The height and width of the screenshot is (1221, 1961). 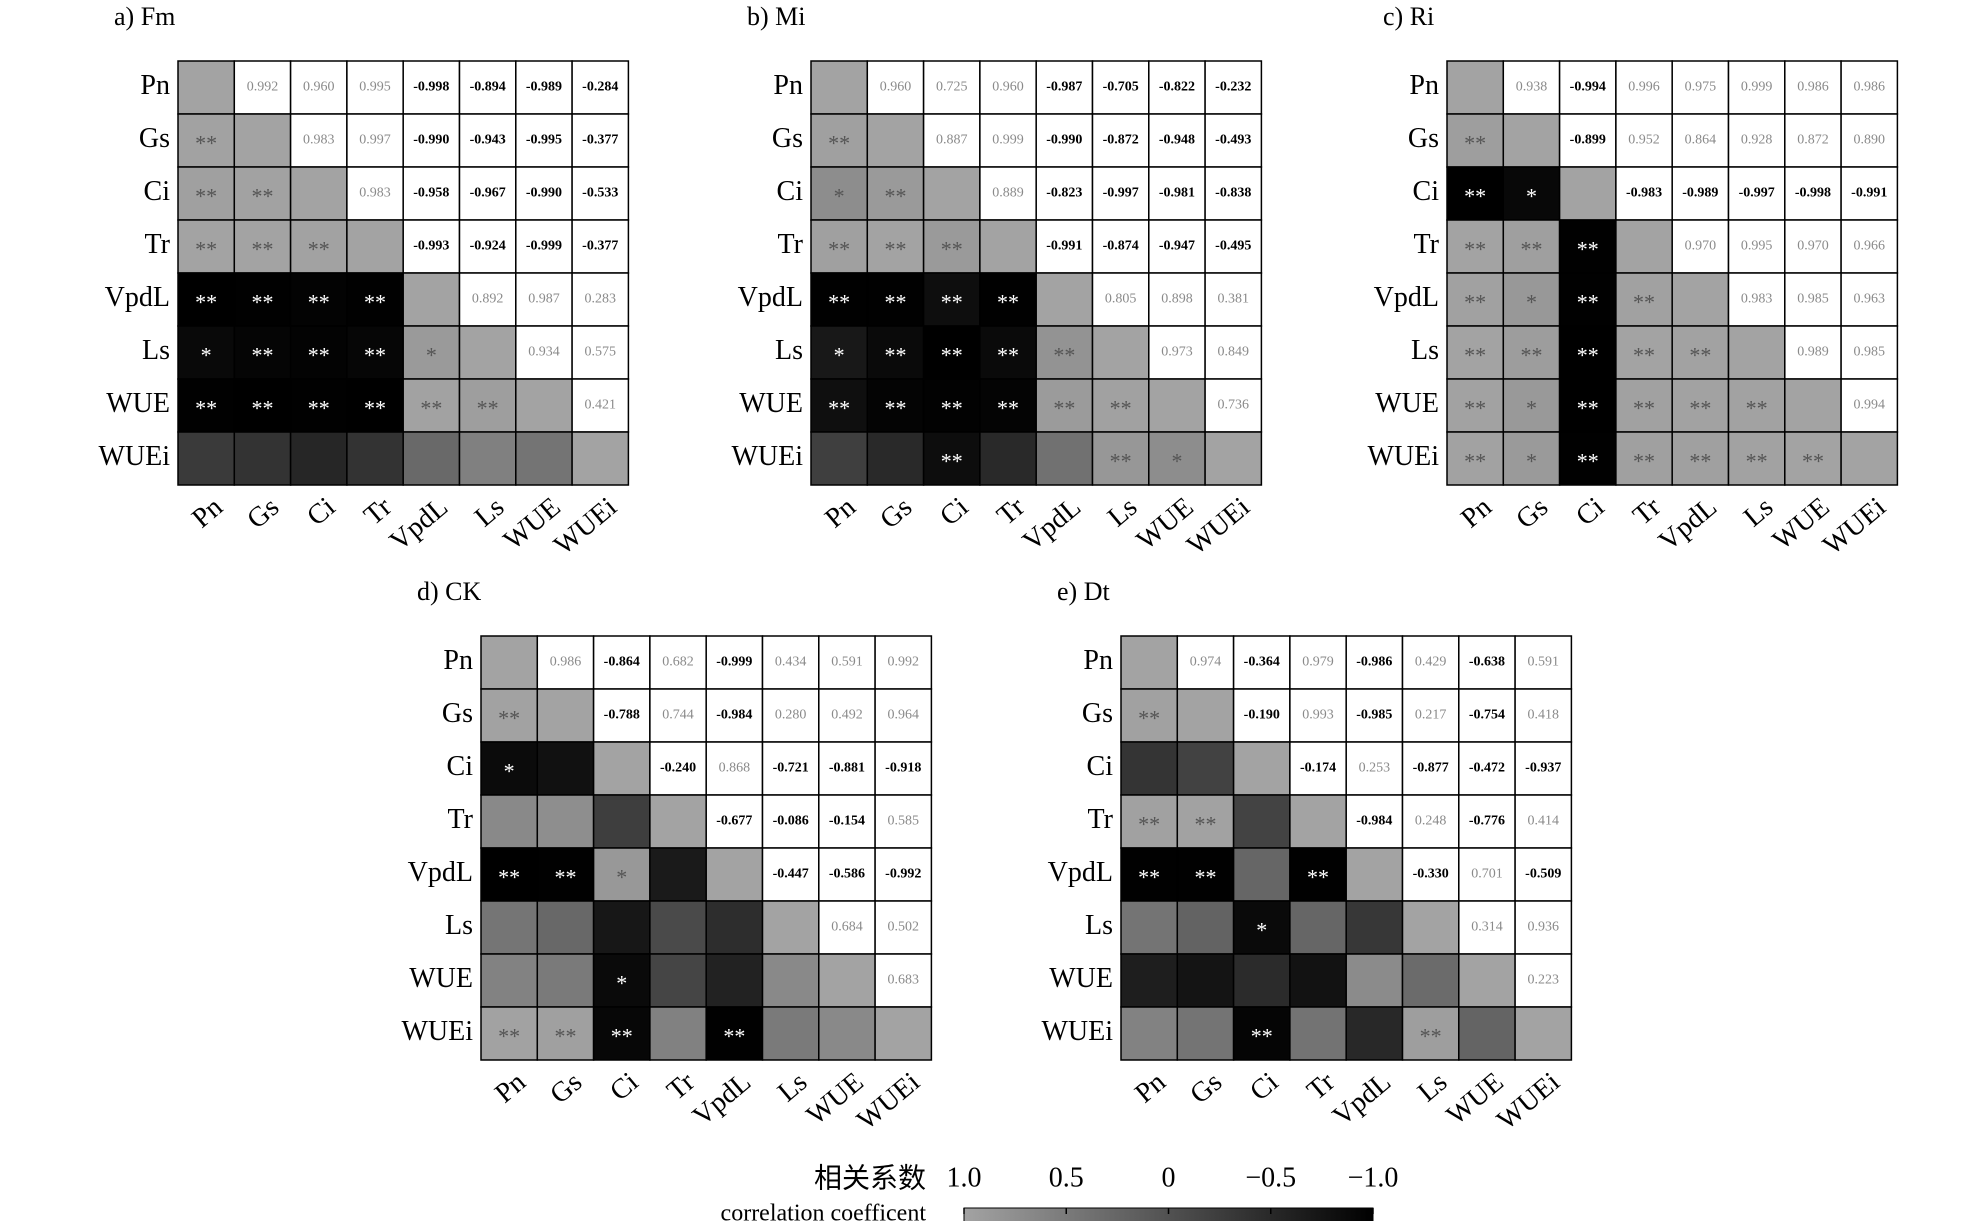 I want to click on row-label: Pn, so click(x=1424, y=85).